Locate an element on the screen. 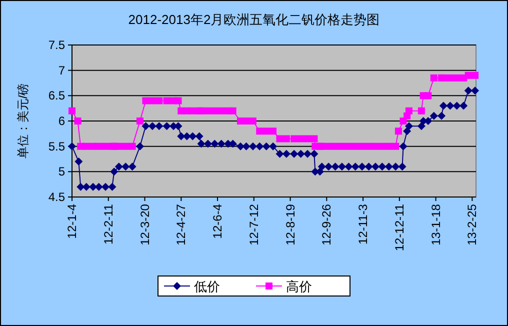 The image size is (508, 326). y-tick-label: 6 is located at coordinates (62, 121).